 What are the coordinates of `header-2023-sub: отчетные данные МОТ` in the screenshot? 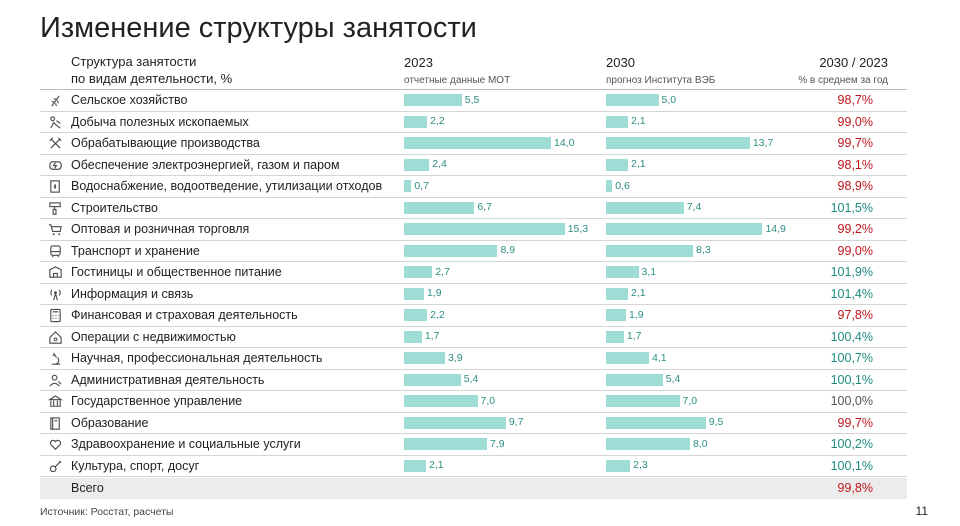 It's located at (457, 80).